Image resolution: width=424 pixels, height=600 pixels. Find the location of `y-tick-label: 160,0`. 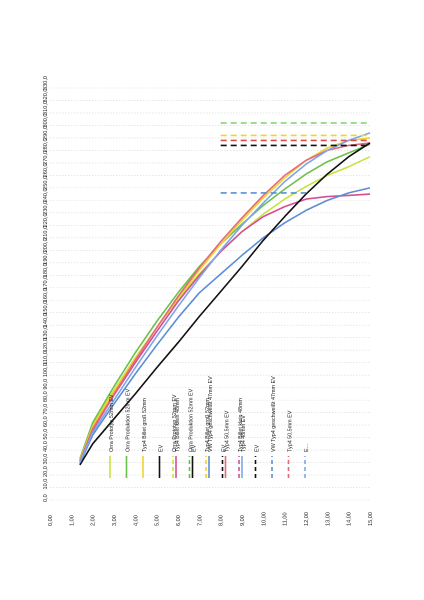

y-tick-label: 160,0 is located at coordinates (46, 295).